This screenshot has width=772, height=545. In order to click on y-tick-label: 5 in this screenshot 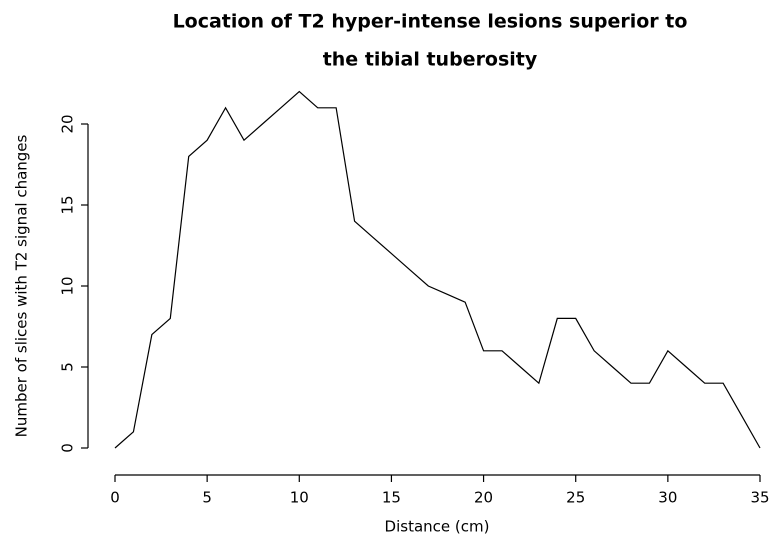, I will do `click(68, 367)`.